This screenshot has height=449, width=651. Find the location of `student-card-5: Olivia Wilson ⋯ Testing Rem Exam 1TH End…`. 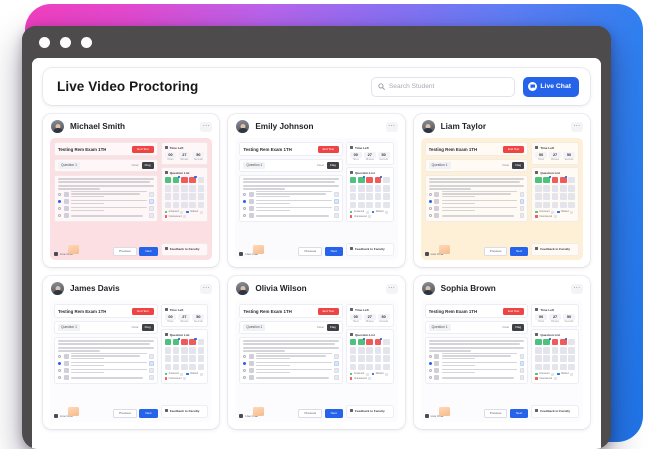

student-card-5: Olivia Wilson ⋯ Testing Rem Exam 1TH End… is located at coordinates (316, 352).